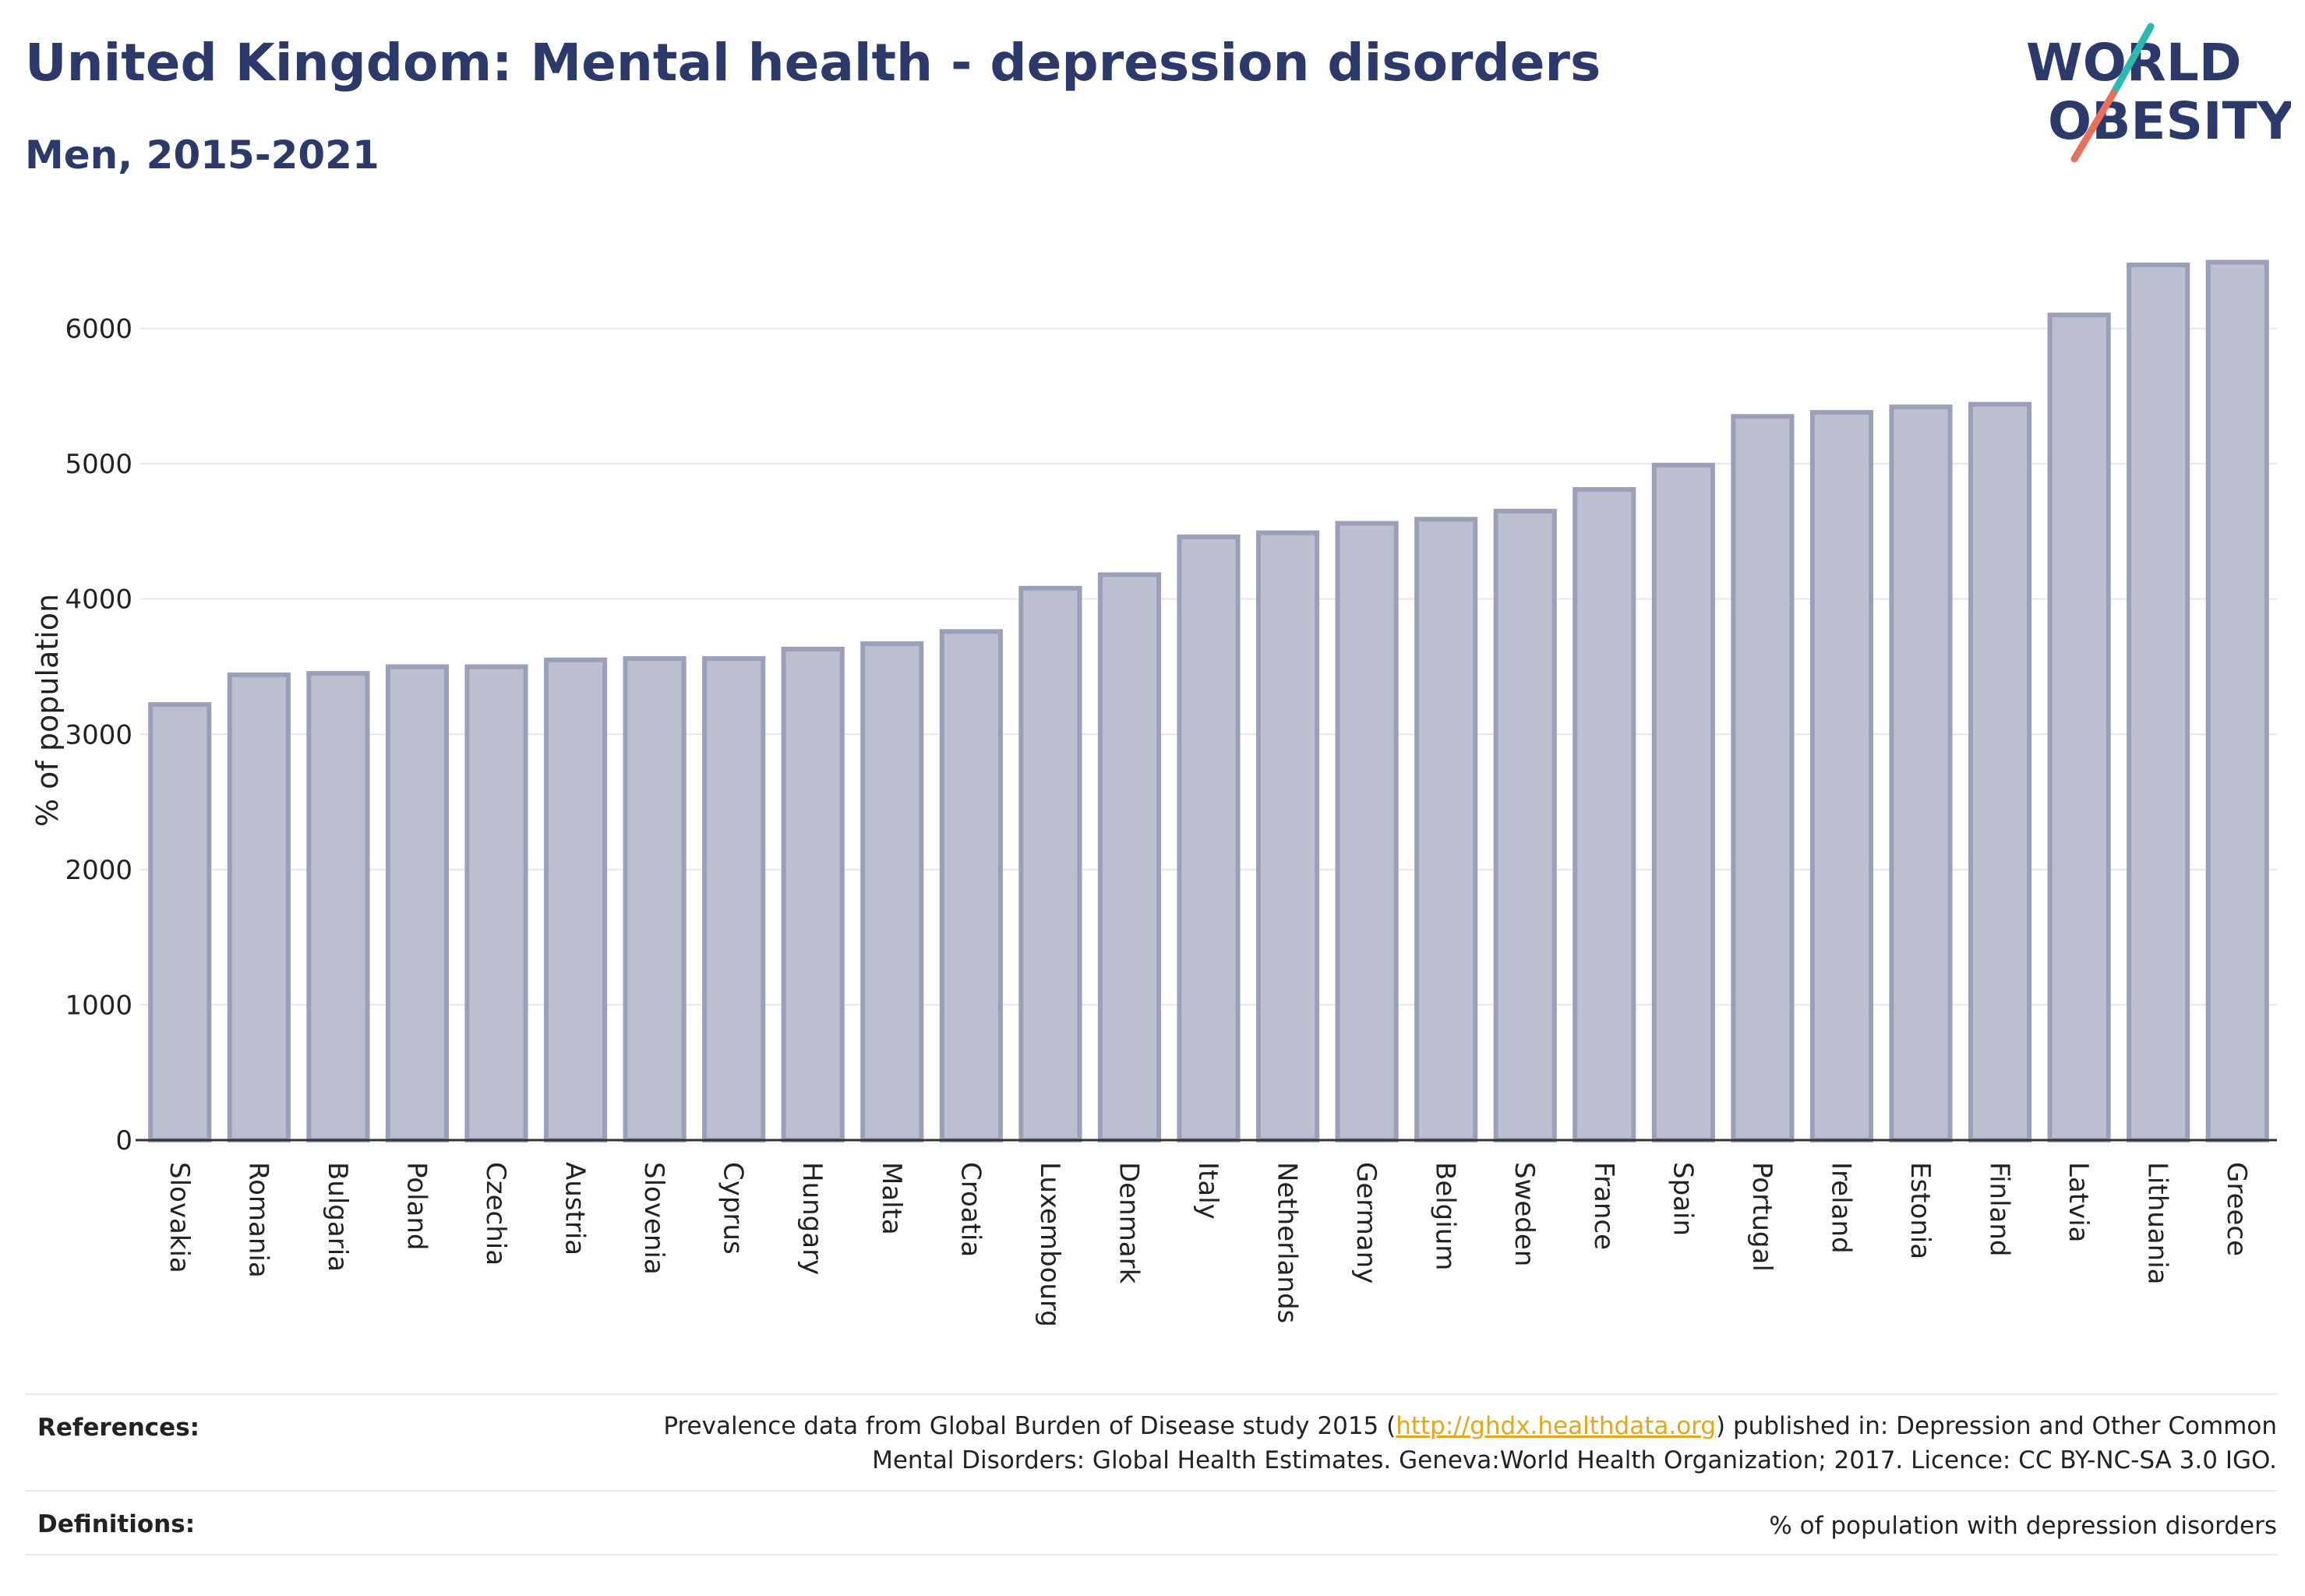 The width and height of the screenshot is (2305, 1596). Describe the element at coordinates (123, 1140) in the screenshot. I see `y-tick-label: 0` at that location.